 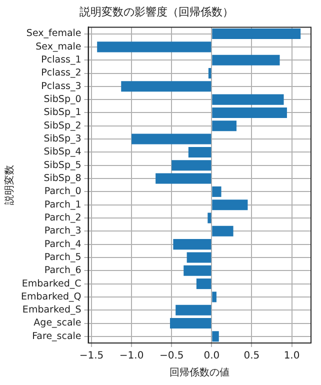 What do you see at coordinates (212, 356) in the screenshot?
I see `x-tick-label: 0.0` at bounding box center [212, 356].